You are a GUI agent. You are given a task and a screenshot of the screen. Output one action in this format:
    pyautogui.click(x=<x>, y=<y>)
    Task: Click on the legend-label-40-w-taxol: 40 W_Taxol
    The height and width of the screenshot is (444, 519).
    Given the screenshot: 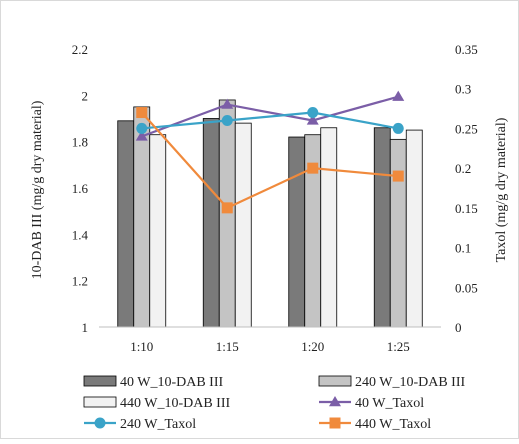 What is the action you would take?
    pyautogui.click(x=389, y=403)
    